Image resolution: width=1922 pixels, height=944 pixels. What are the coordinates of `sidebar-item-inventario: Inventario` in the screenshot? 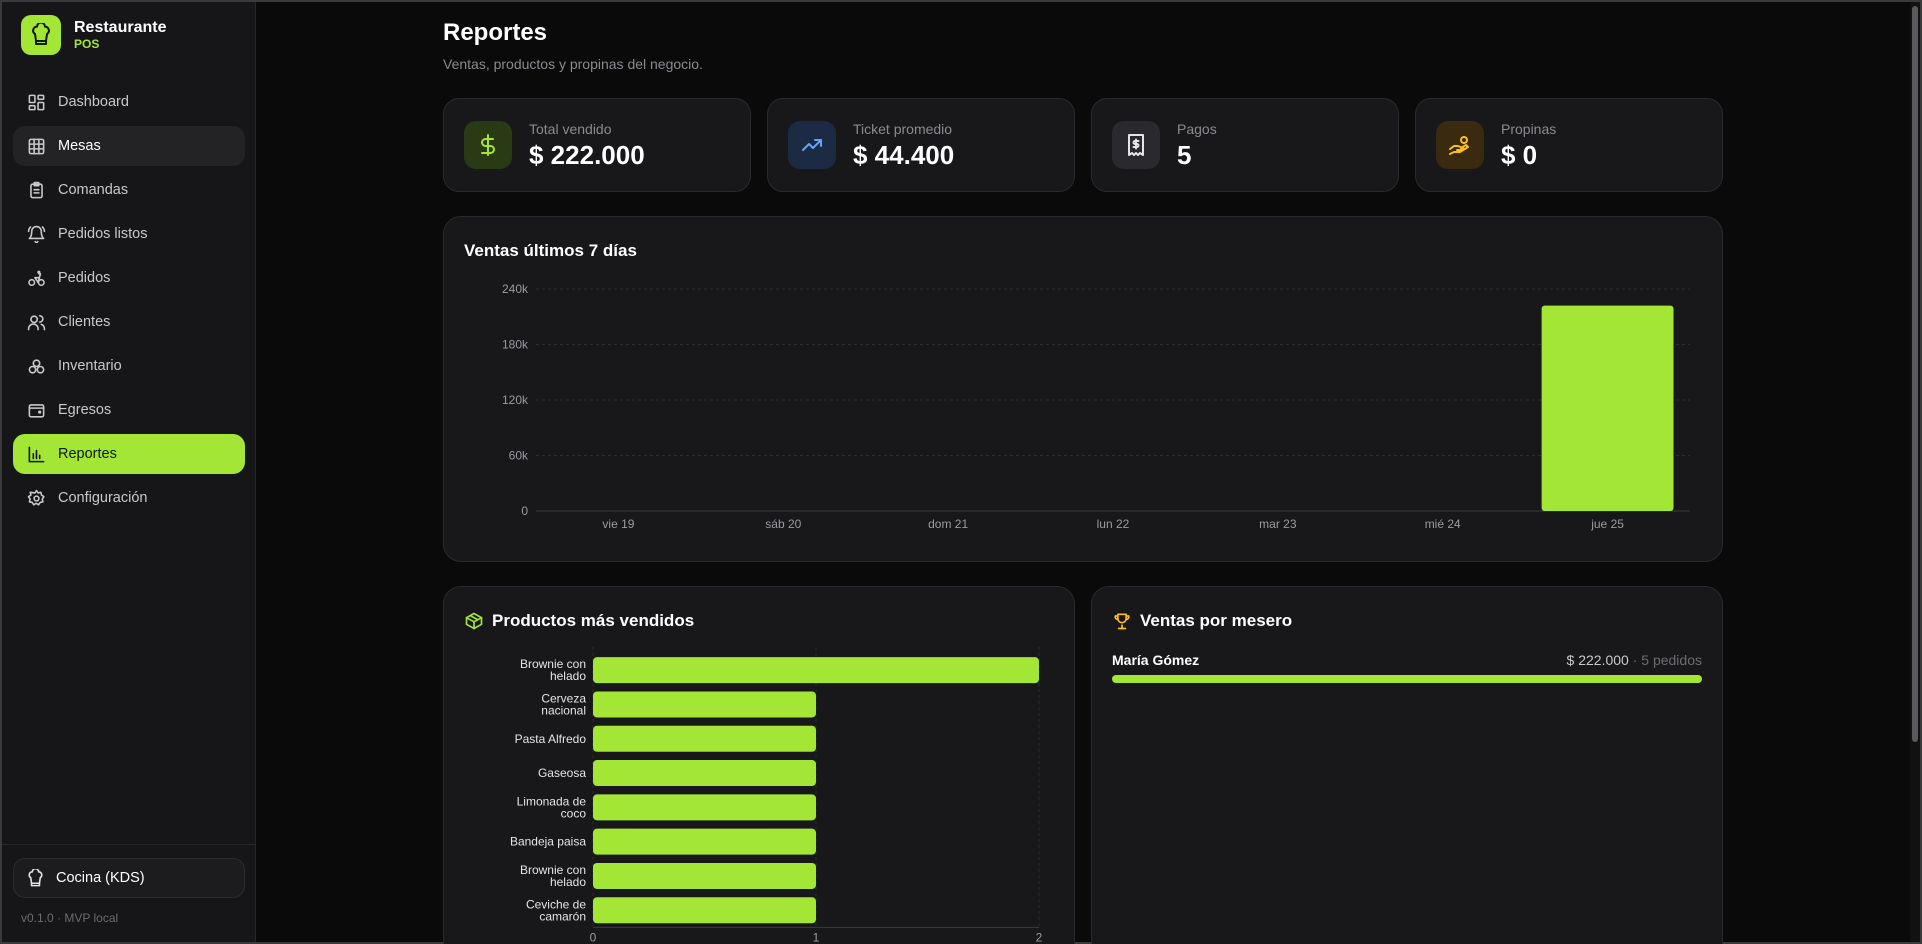 It's located at (129, 366).